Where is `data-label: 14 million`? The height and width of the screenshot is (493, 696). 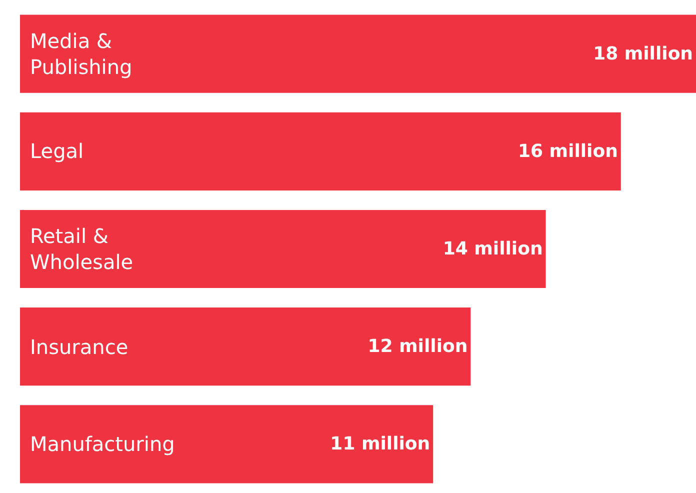
data-label: 14 million is located at coordinates (492, 249).